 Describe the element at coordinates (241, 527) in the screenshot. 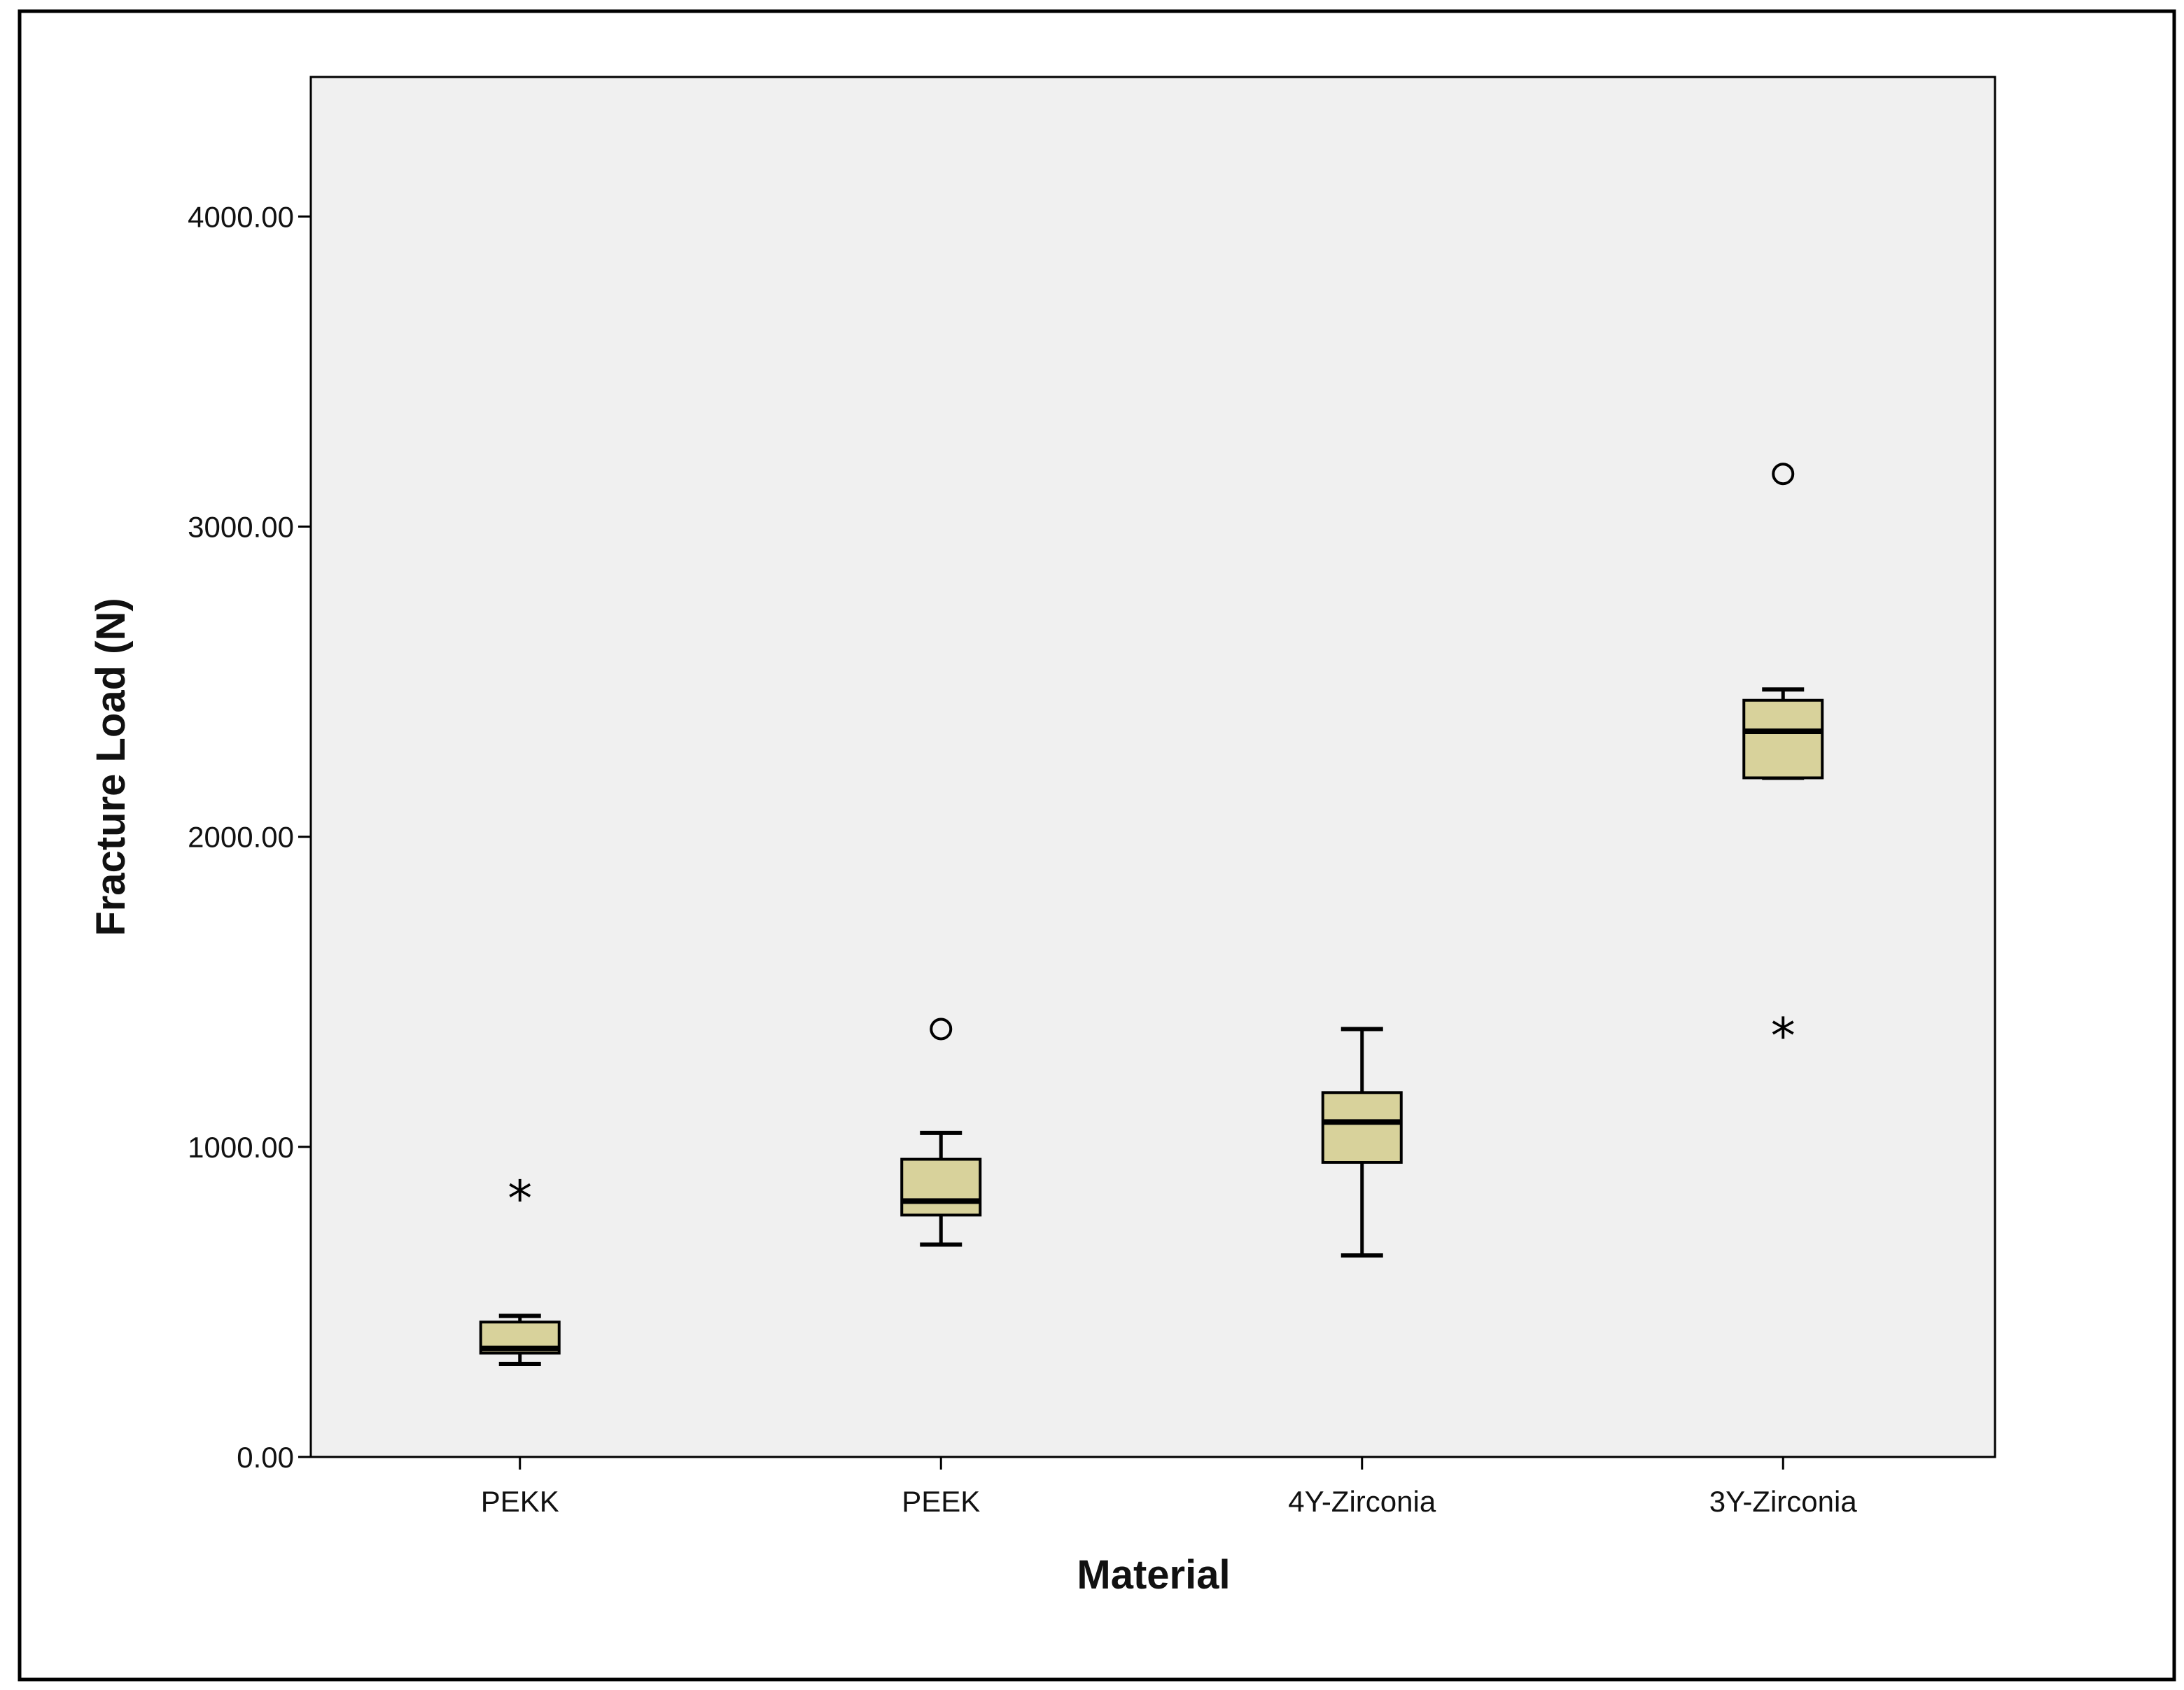

I see `y-tick-label: 3000.00` at that location.